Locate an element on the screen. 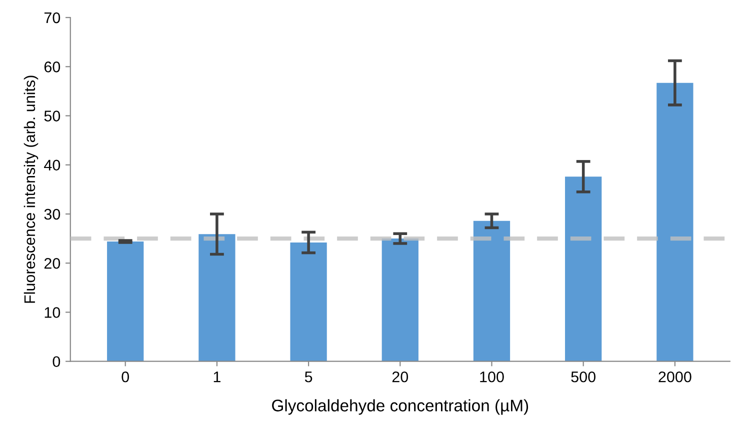 The image size is (741, 438). y-tick-label: 60 is located at coordinates (52, 67).